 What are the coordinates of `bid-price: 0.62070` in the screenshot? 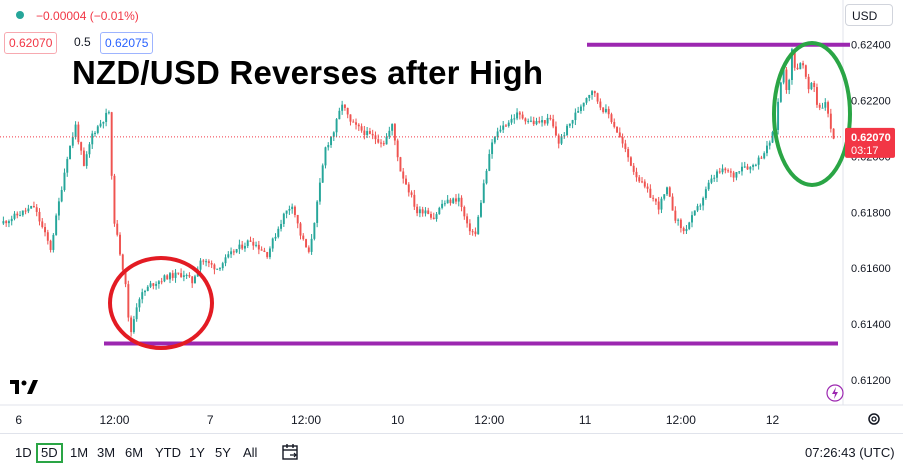 It's located at (31, 43).